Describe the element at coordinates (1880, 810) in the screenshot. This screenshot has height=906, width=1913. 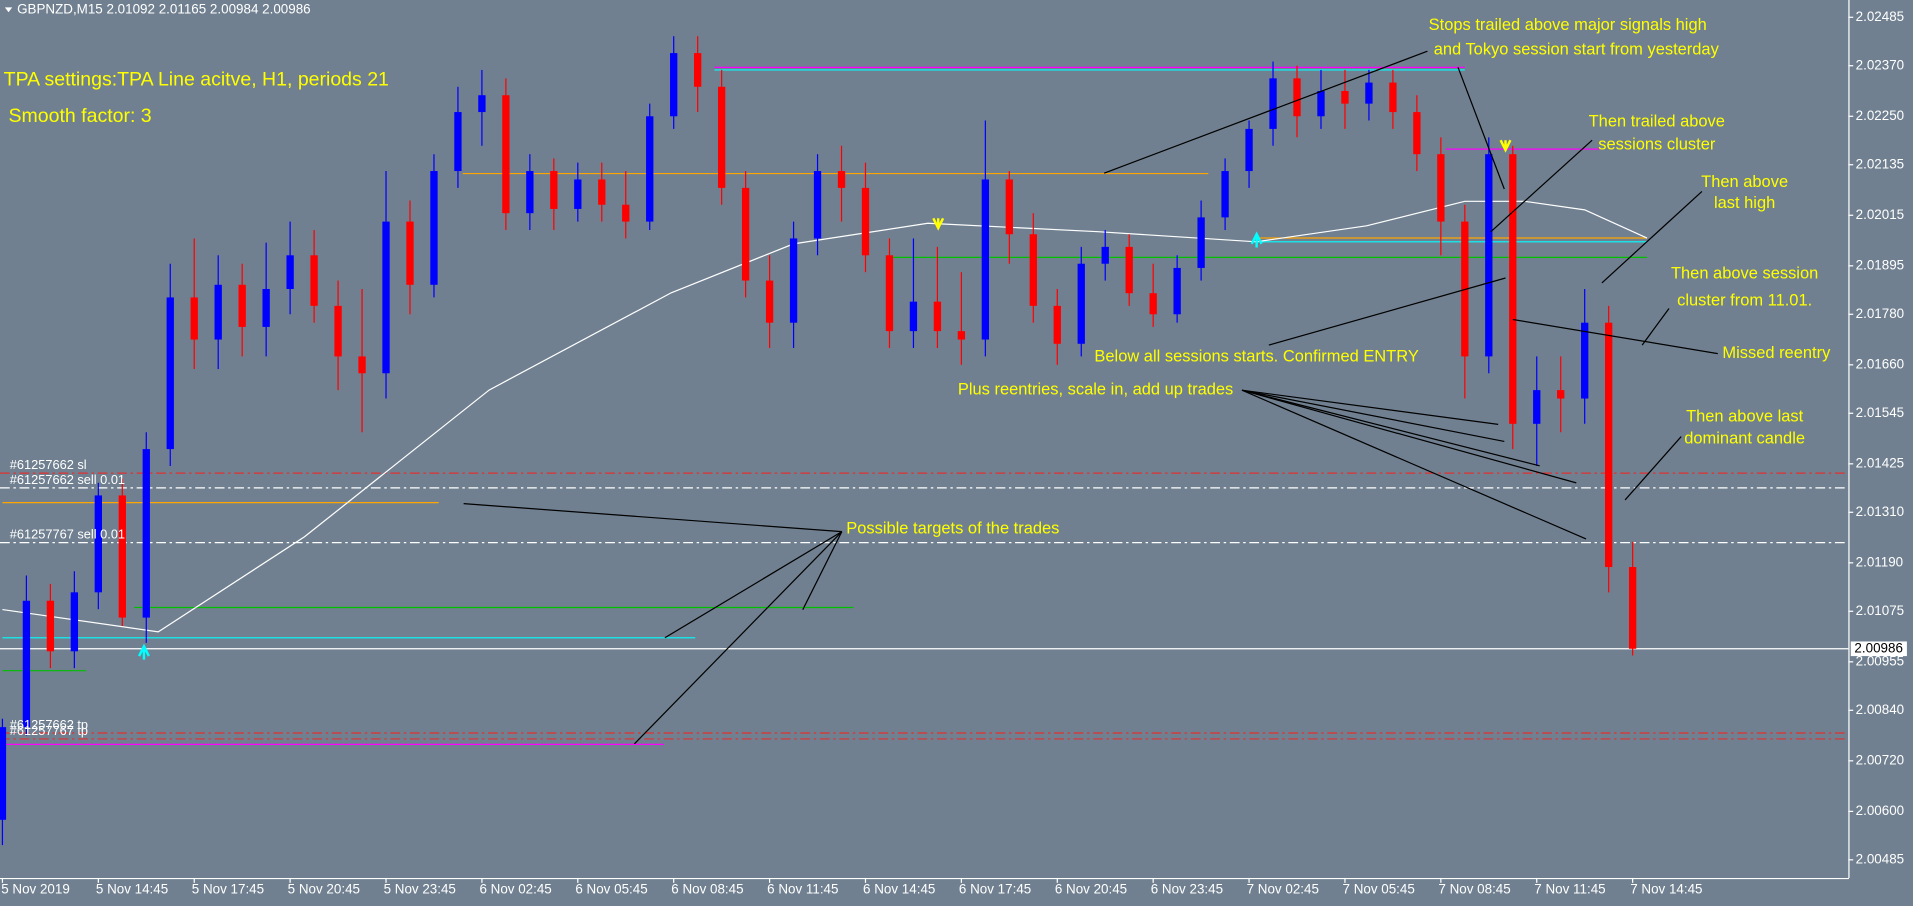
I see `y-tick-label: 2.00600` at that location.